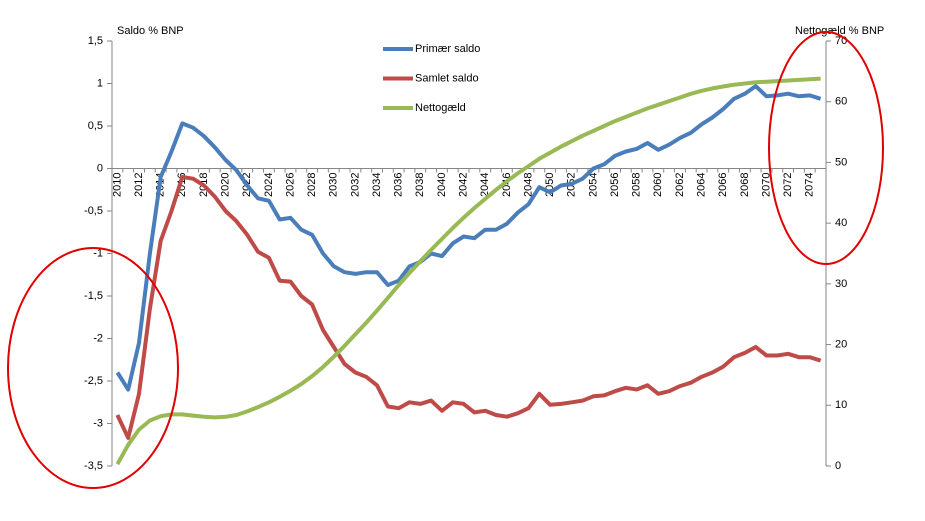  I want to click on x-tick-label: 2024, so click(269, 185).